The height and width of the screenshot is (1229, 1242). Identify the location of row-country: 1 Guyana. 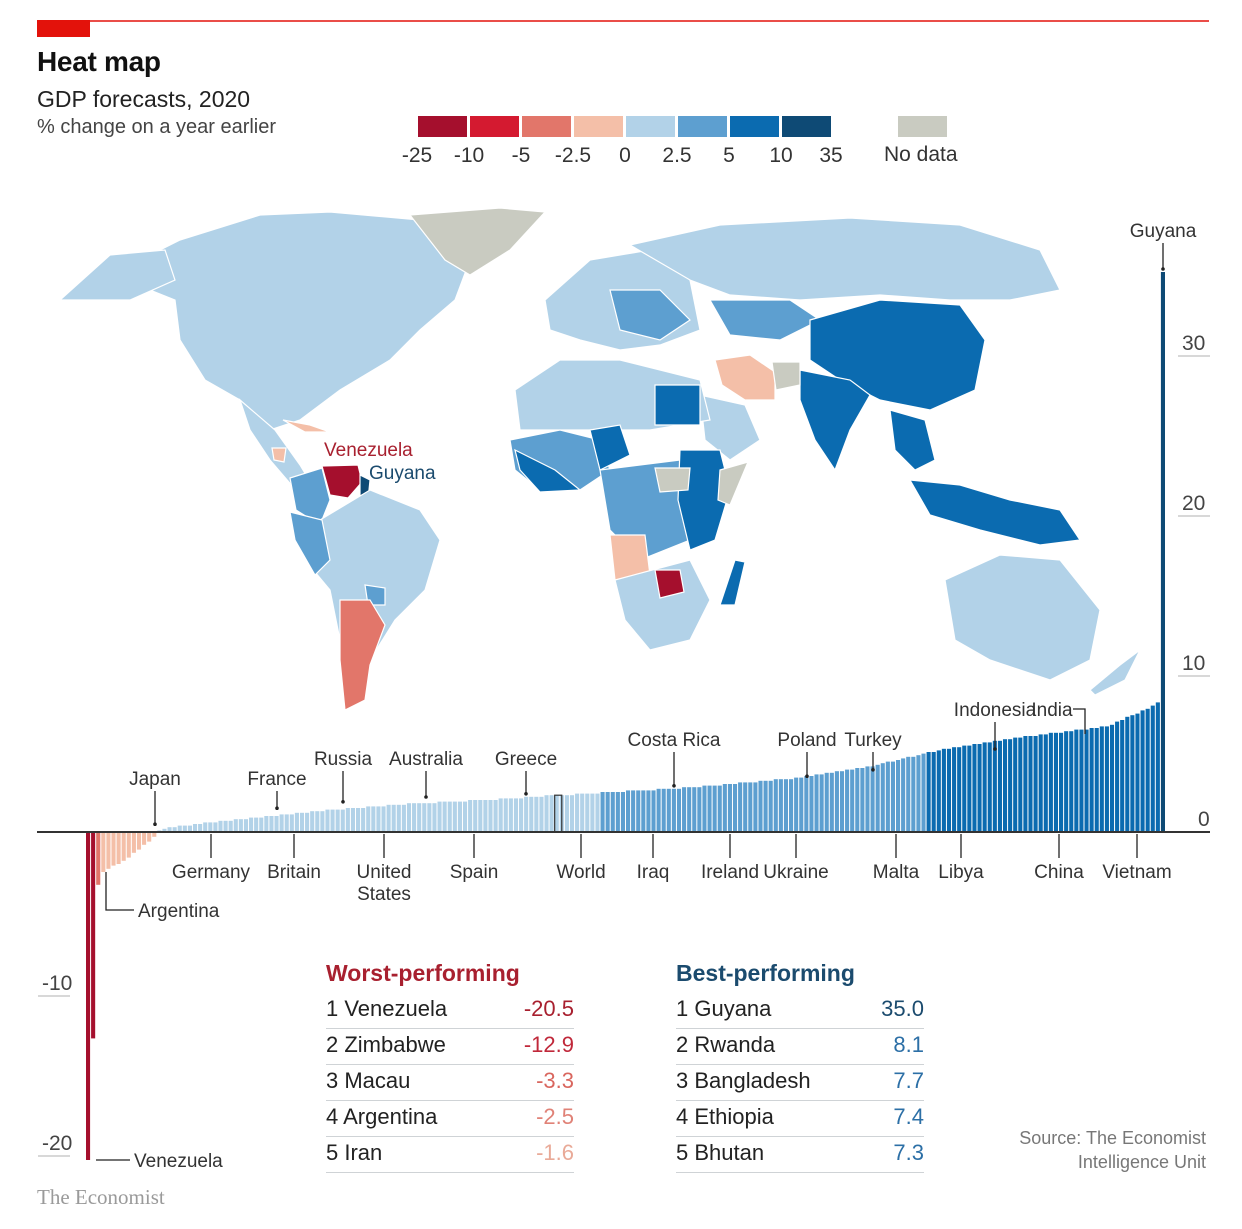
(724, 1008).